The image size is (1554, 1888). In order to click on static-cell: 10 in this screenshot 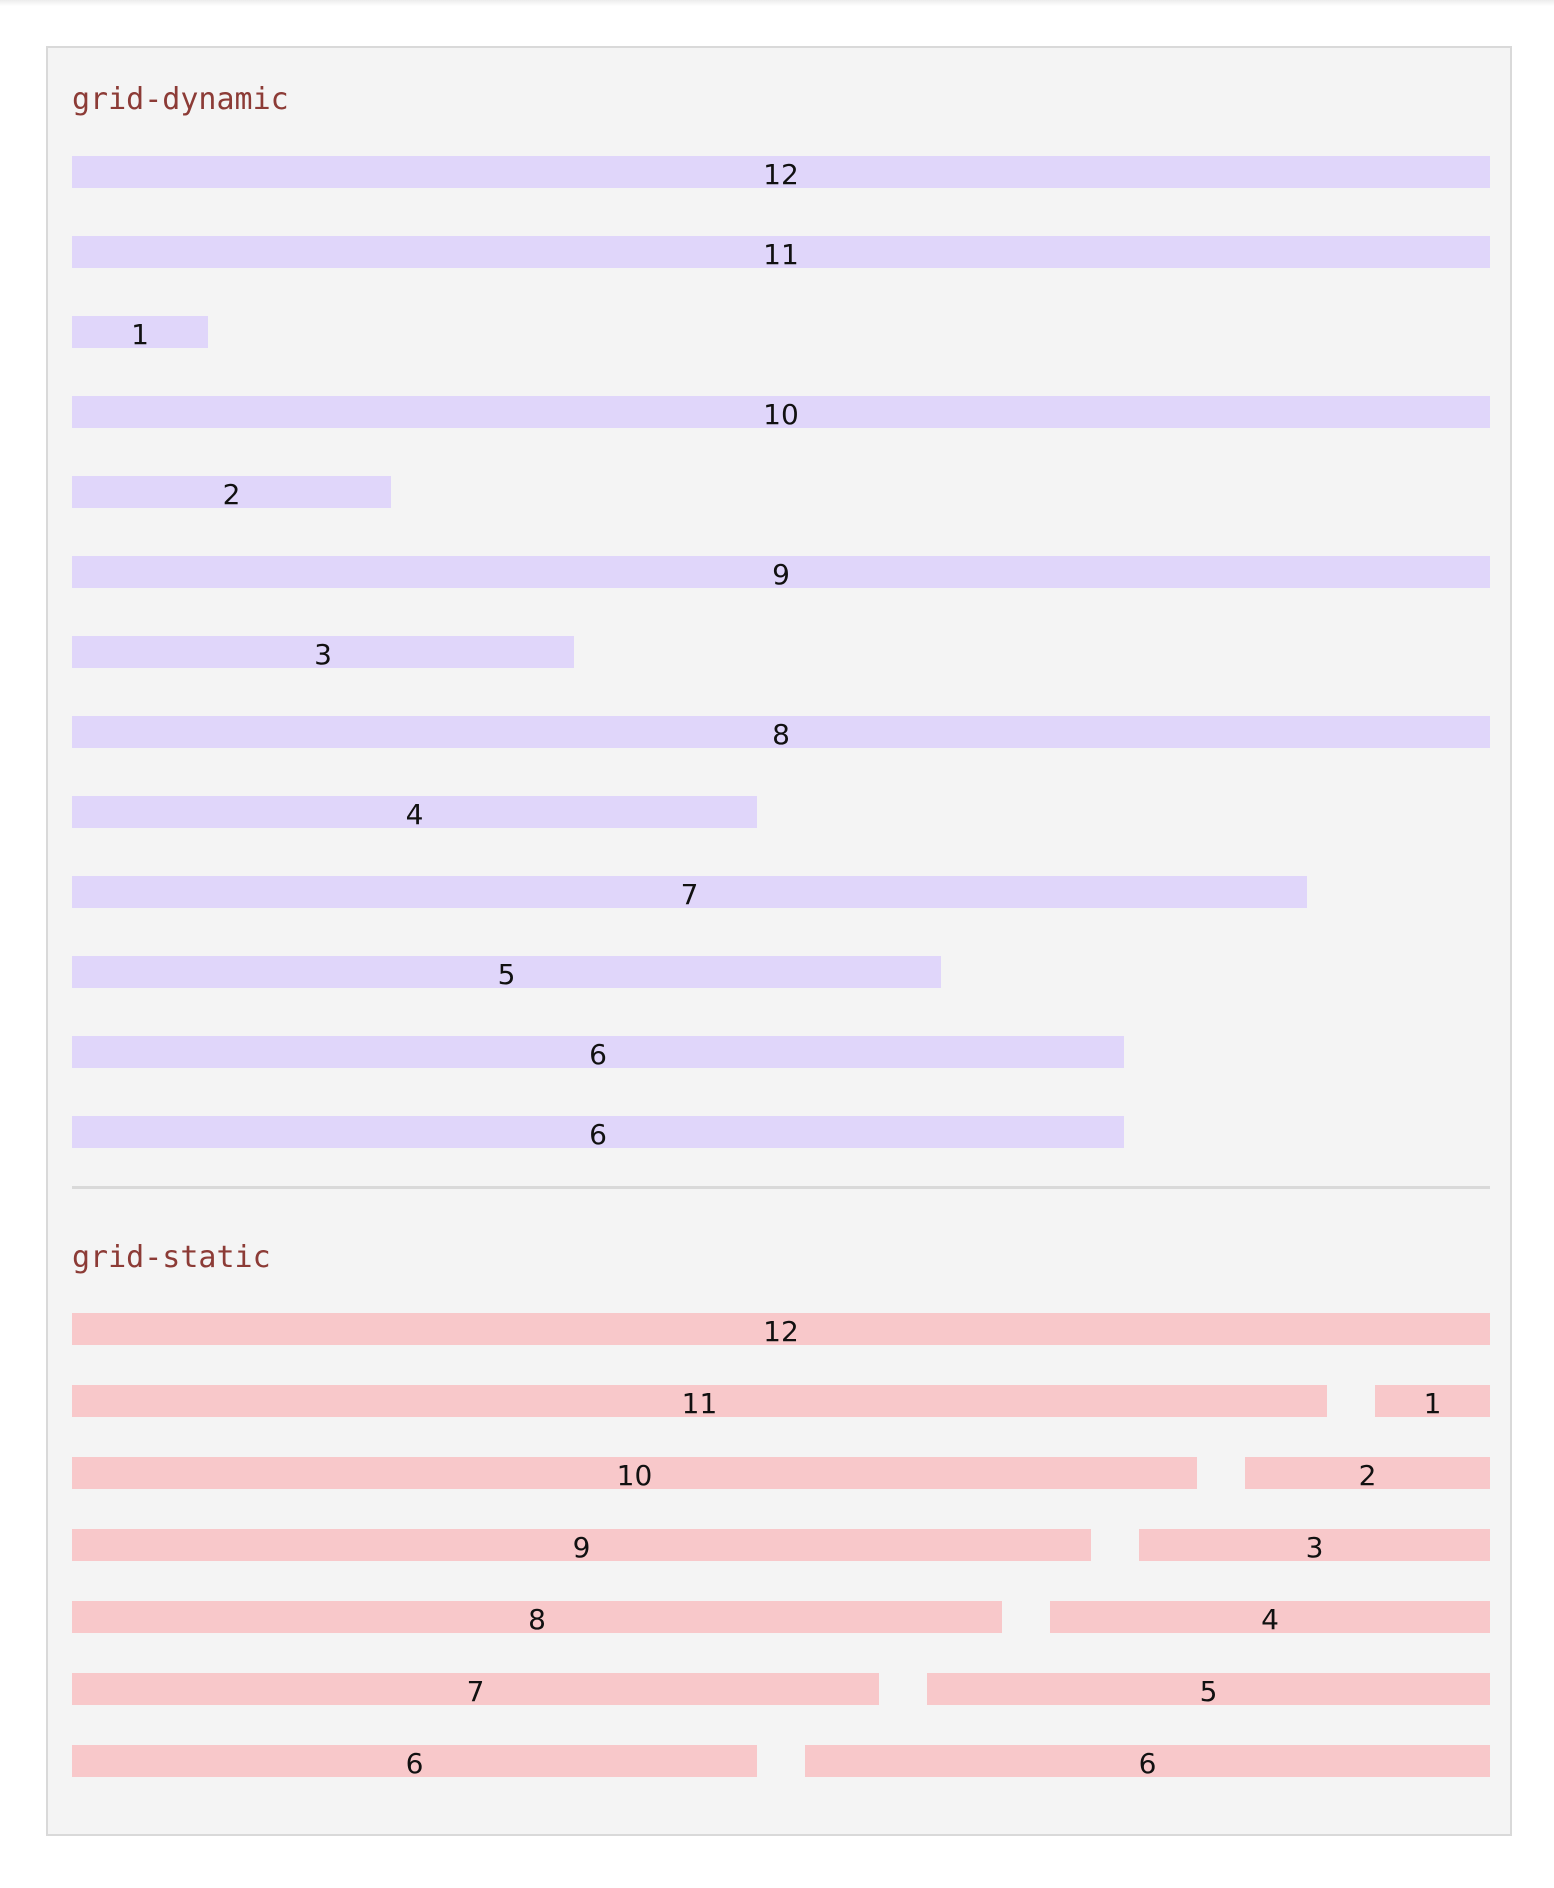, I will do `click(634, 1474)`.